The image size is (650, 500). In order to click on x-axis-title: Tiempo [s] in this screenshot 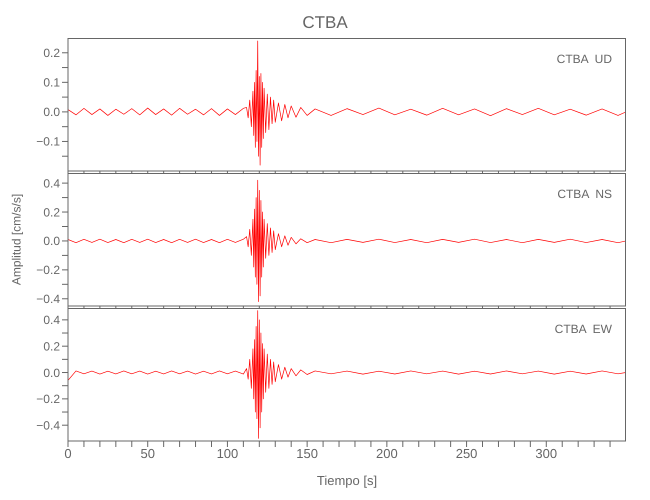, I will do `click(347, 480)`.